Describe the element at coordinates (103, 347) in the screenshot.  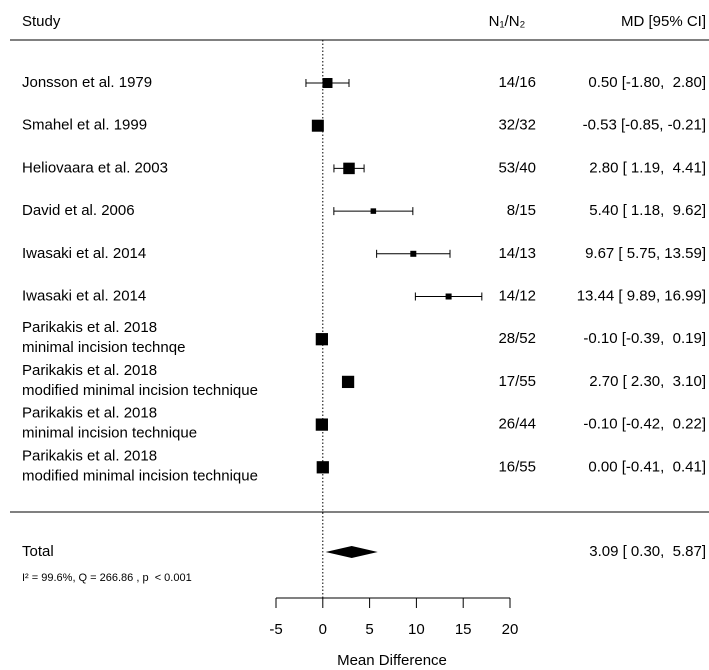
I see `study-sublabel: minimal incision technqe` at that location.